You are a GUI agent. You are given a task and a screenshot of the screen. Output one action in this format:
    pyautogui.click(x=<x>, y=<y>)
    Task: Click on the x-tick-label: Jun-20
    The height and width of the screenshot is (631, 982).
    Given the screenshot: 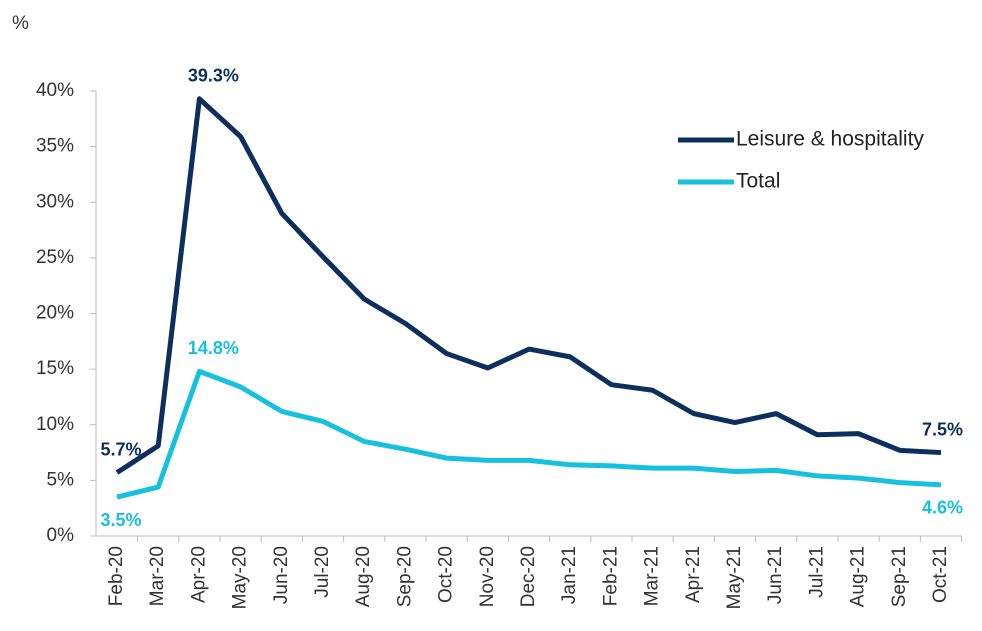 What is the action you would take?
    pyautogui.click(x=281, y=575)
    